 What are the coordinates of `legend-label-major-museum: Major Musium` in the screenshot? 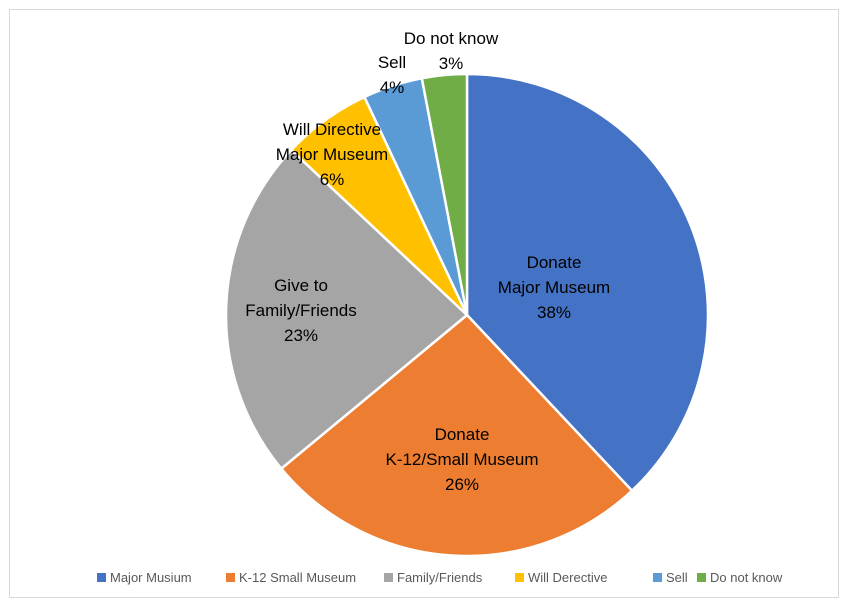 It's located at (151, 577).